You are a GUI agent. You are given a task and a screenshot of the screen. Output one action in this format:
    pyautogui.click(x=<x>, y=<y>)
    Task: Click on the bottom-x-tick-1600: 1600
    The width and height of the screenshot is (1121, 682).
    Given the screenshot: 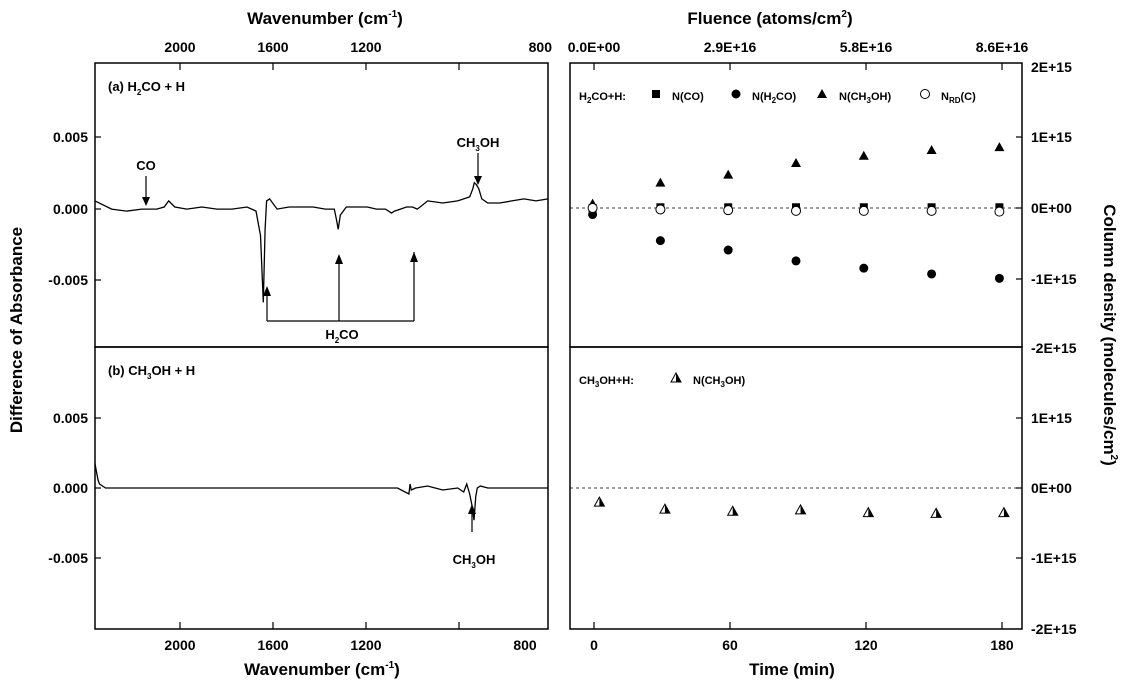 What is the action you would take?
    pyautogui.click(x=272, y=645)
    